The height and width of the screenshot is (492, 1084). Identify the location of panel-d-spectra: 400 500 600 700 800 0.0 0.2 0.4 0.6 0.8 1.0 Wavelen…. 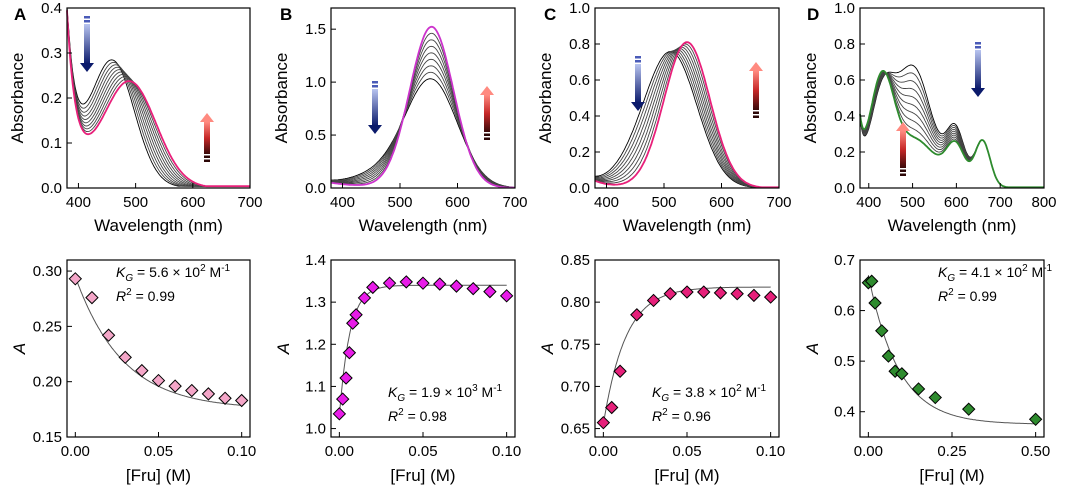
(929, 117).